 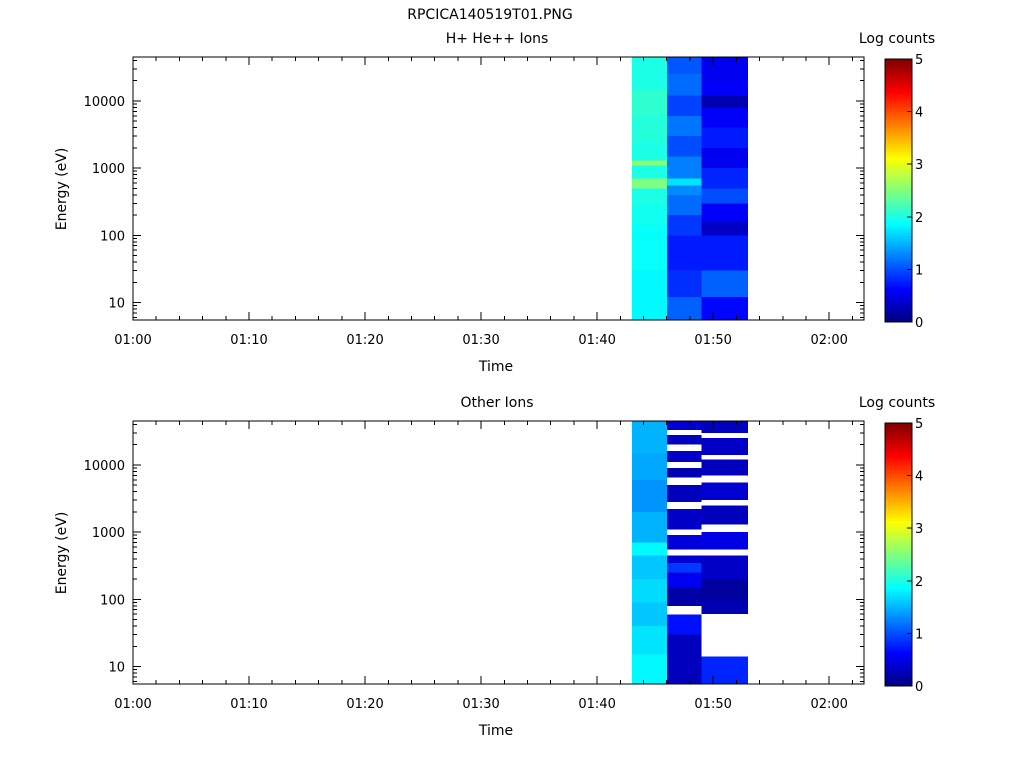 I want to click on x-tick-label: 01:40, so click(x=596, y=704).